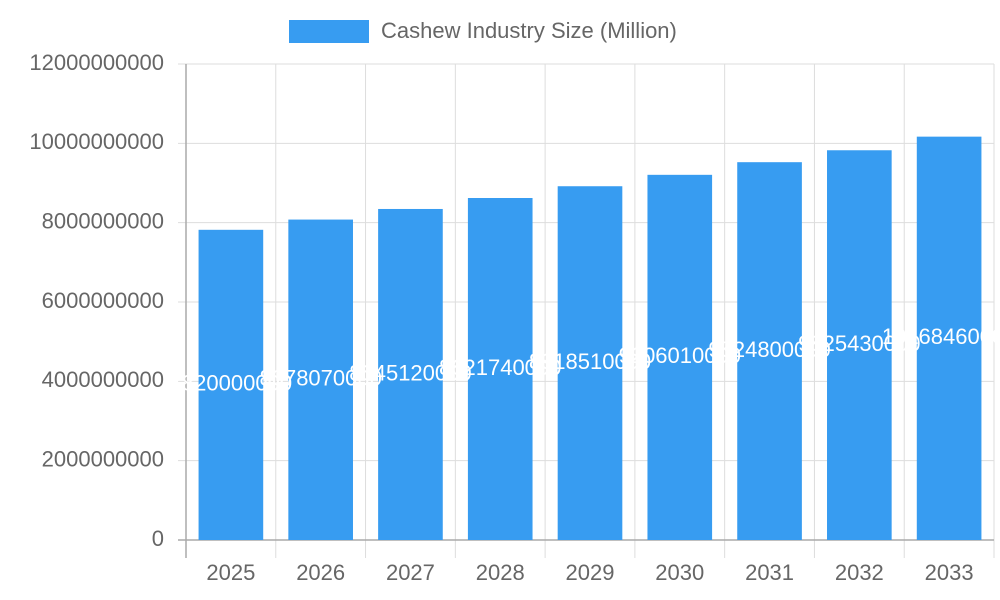  I want to click on data-label: 8345120000, so click(410, 372).